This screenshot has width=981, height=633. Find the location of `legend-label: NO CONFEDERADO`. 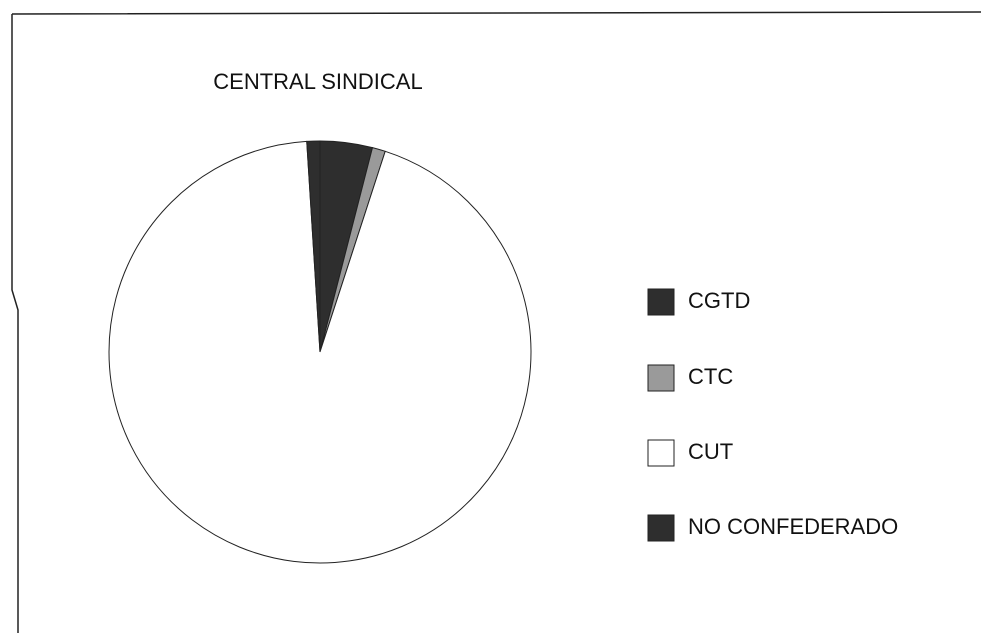

legend-label: NO CONFEDERADO is located at coordinates (793, 526).